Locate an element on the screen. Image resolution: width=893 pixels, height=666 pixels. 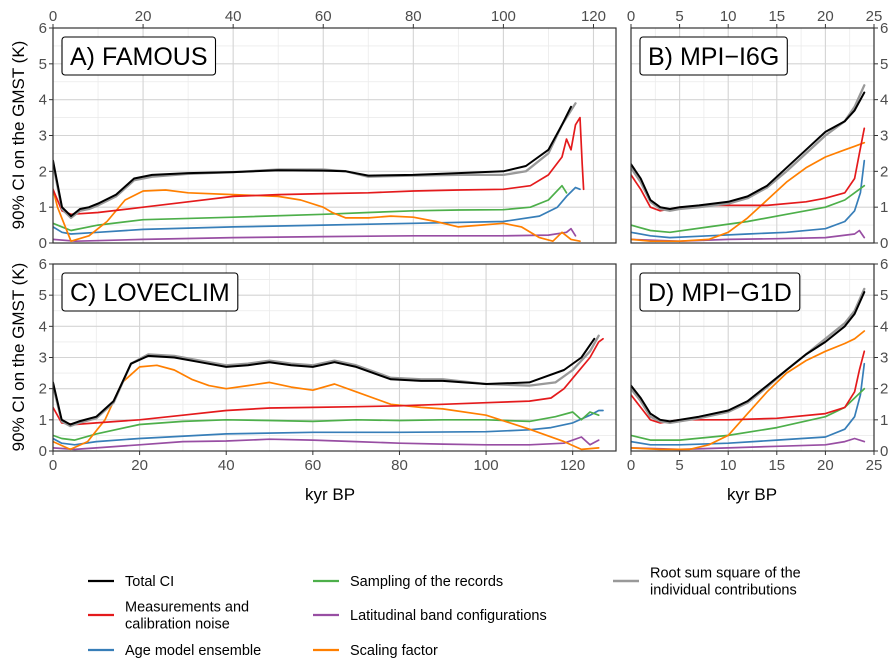
series-line-samp-a is located at coordinates (310, 208).